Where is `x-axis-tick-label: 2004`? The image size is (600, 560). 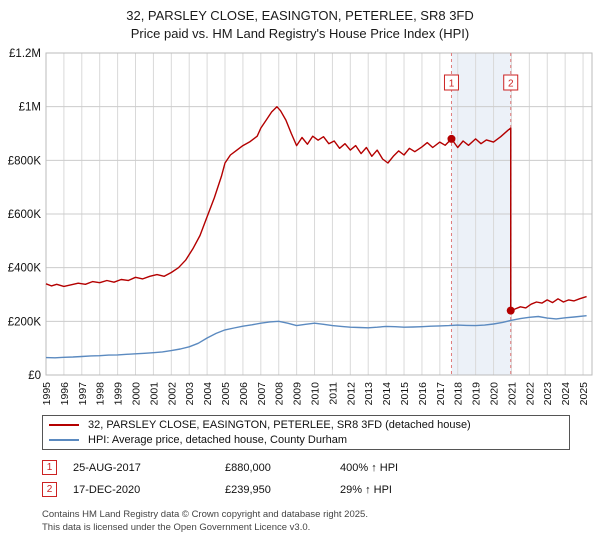
x-axis-tick-label: 2004 is located at coordinates (208, 394).